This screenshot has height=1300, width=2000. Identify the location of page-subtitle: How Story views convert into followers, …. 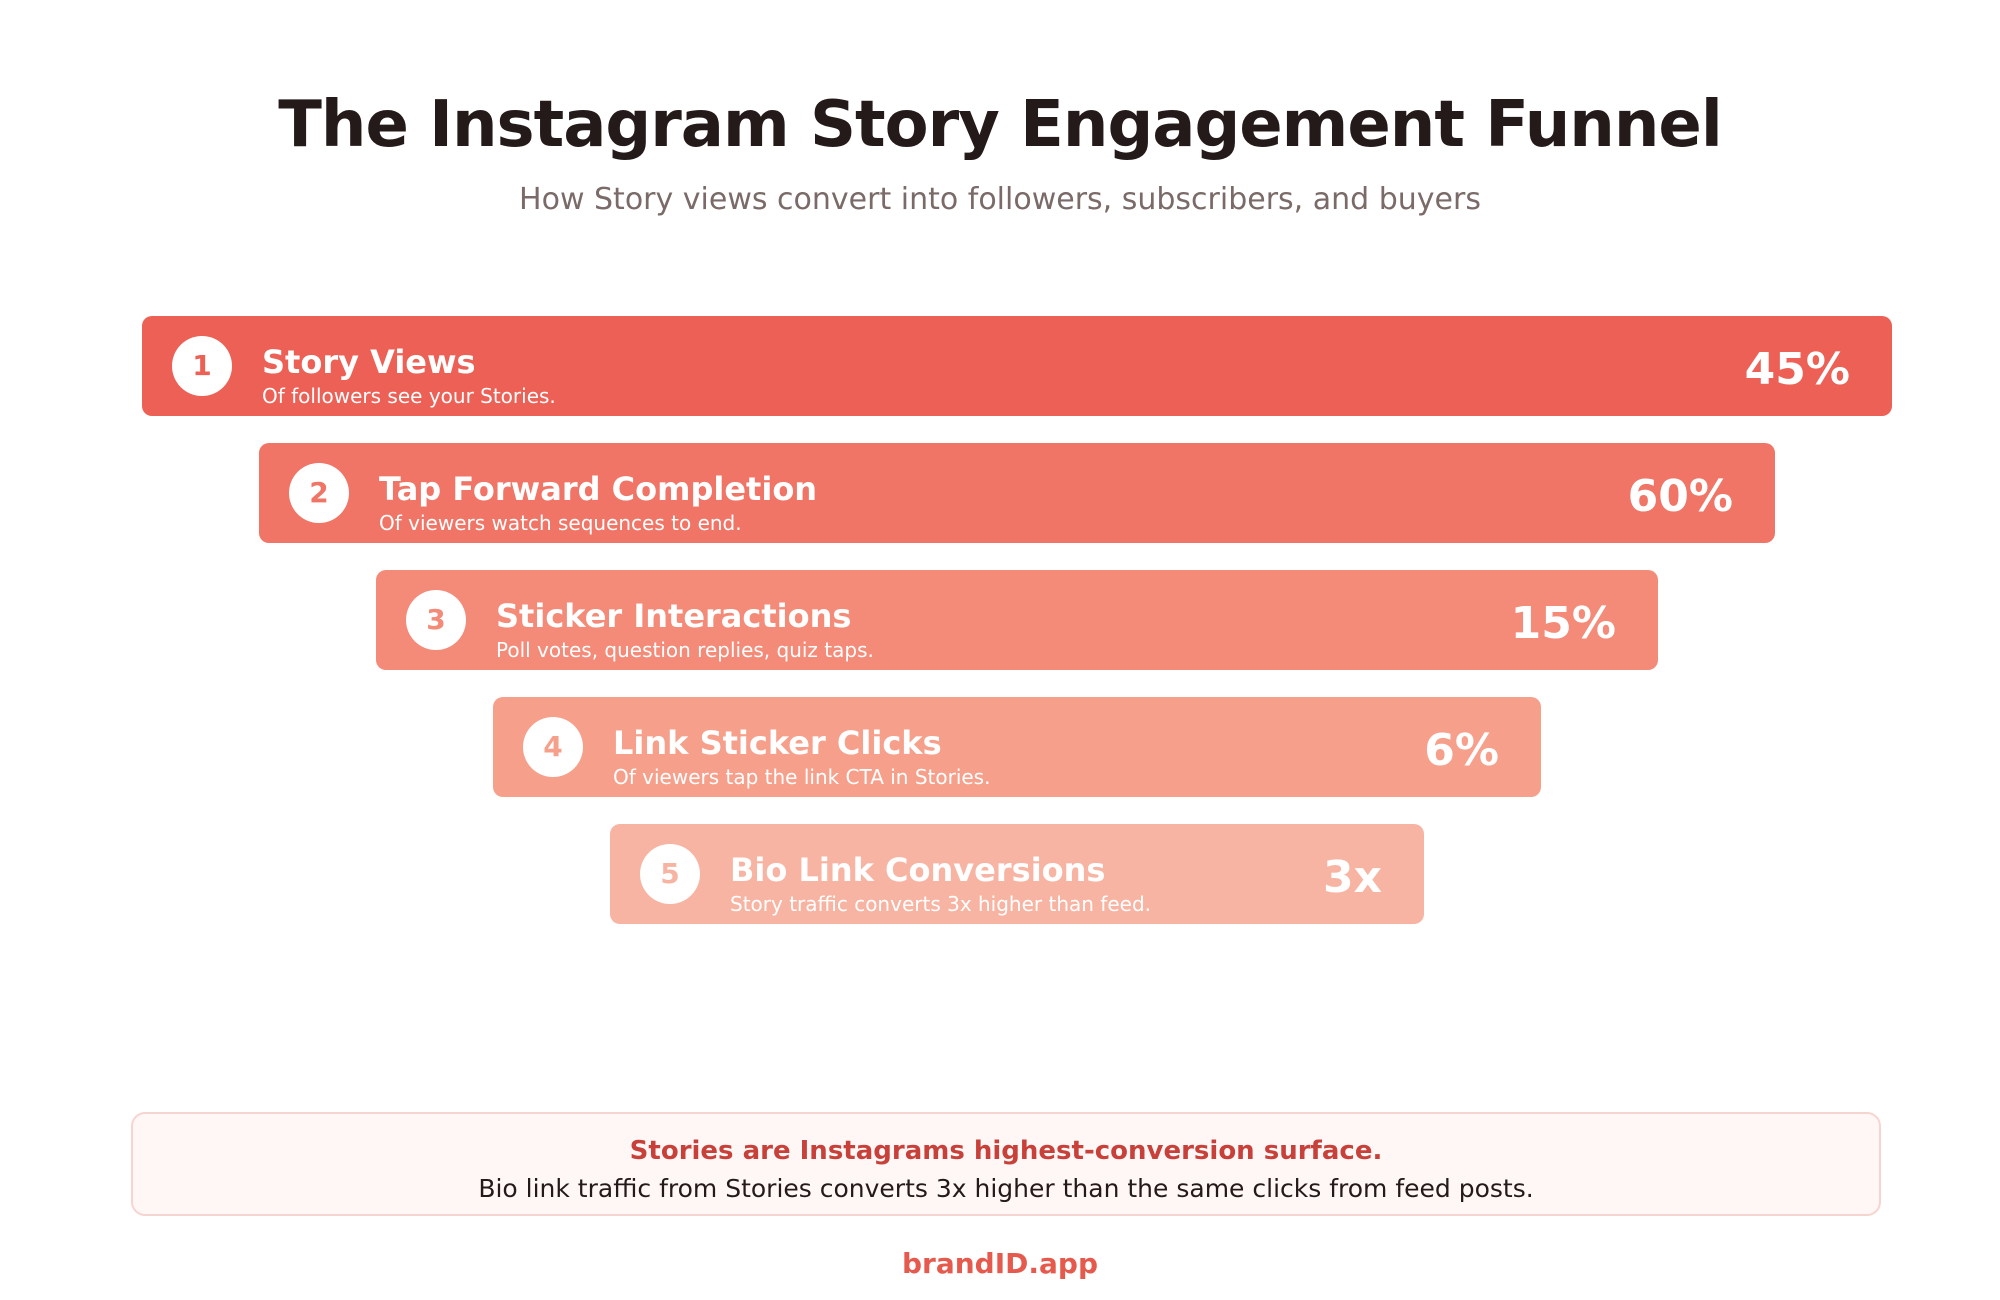
(1000, 199).